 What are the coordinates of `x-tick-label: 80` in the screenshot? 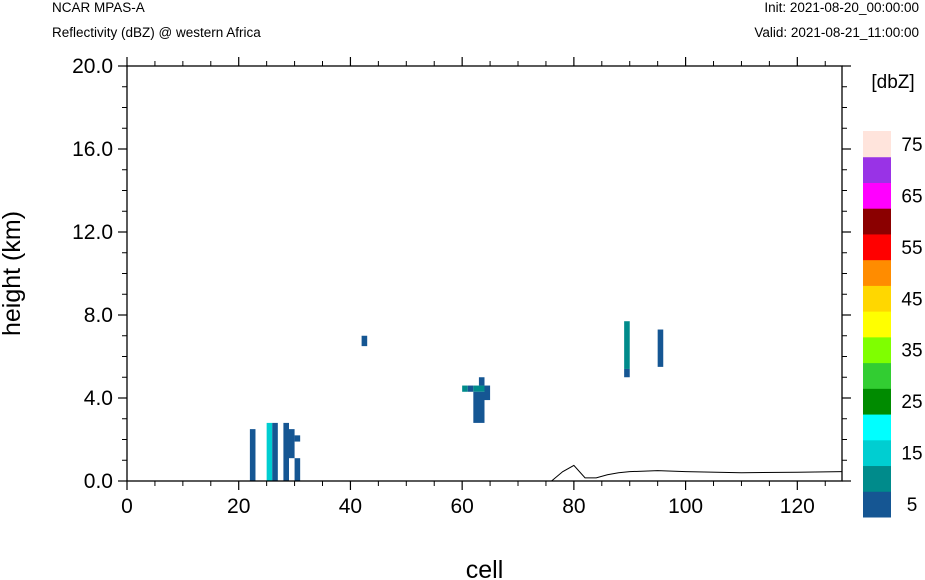 It's located at (573, 506).